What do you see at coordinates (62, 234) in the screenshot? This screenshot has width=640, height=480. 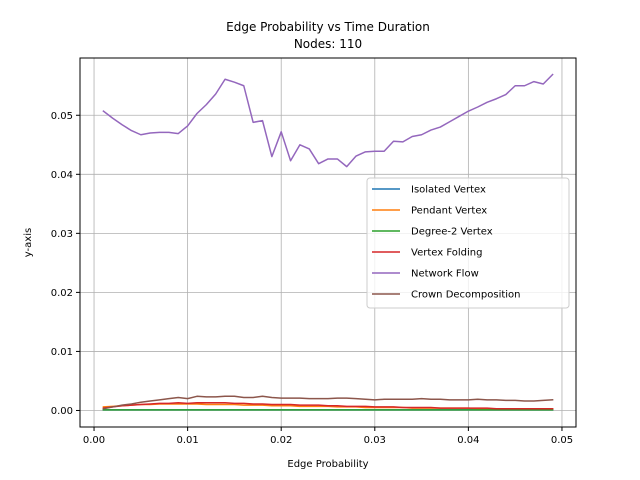 I see `y-tick-label: 0.03` at bounding box center [62, 234].